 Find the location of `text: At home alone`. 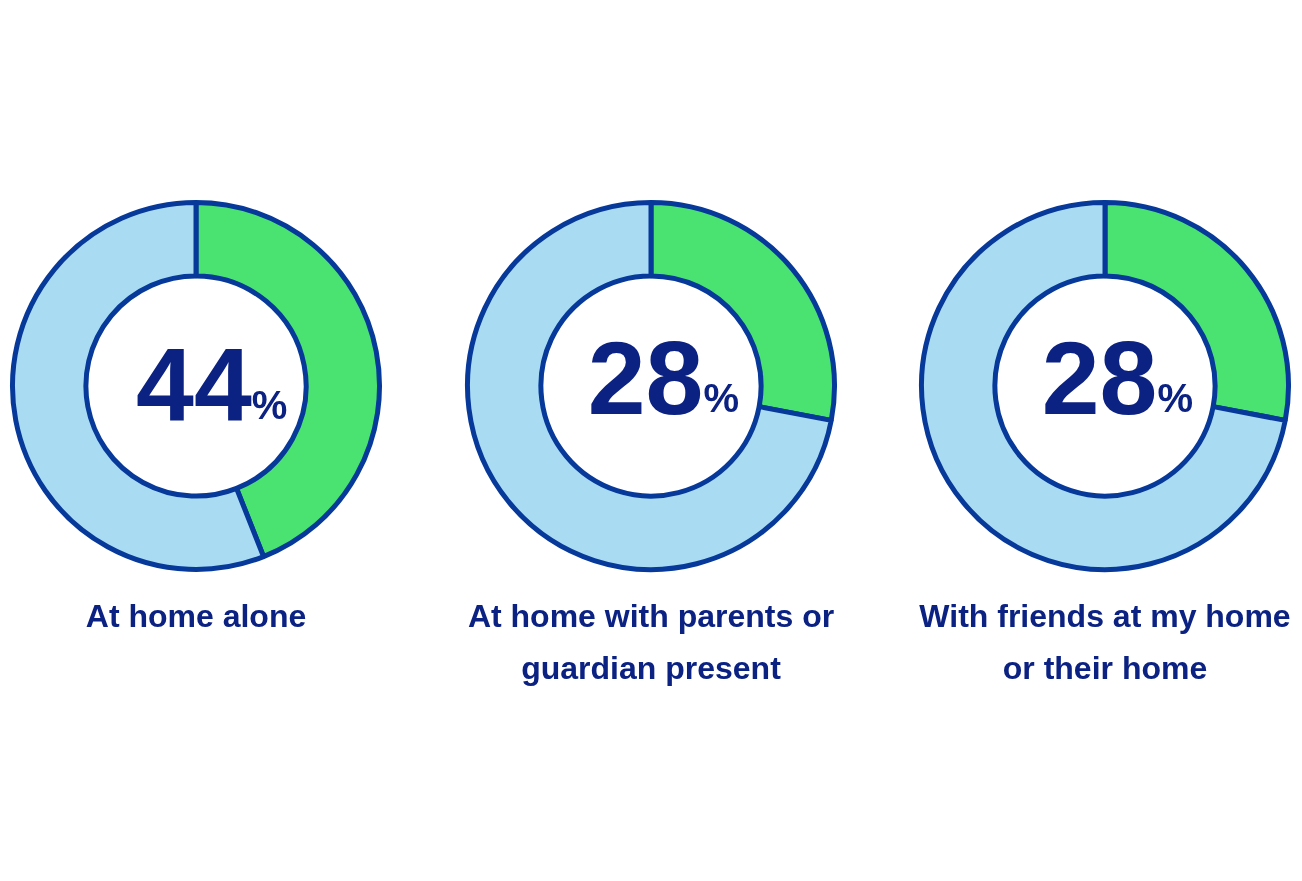

text: At home alone is located at coordinates (196, 616).